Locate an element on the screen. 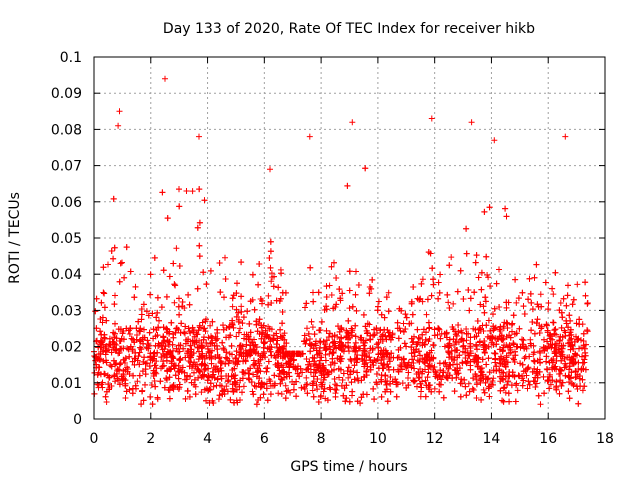 This screenshot has width=640, height=480. x-tick-label: 10 is located at coordinates (378, 439).